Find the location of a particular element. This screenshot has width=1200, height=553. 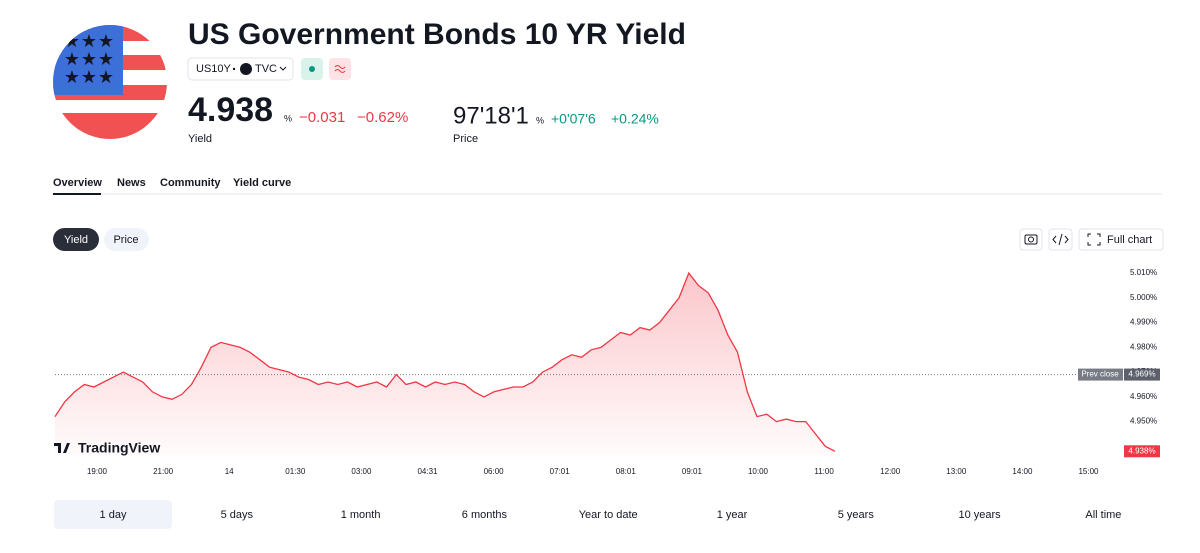

separator is located at coordinates (234, 69).